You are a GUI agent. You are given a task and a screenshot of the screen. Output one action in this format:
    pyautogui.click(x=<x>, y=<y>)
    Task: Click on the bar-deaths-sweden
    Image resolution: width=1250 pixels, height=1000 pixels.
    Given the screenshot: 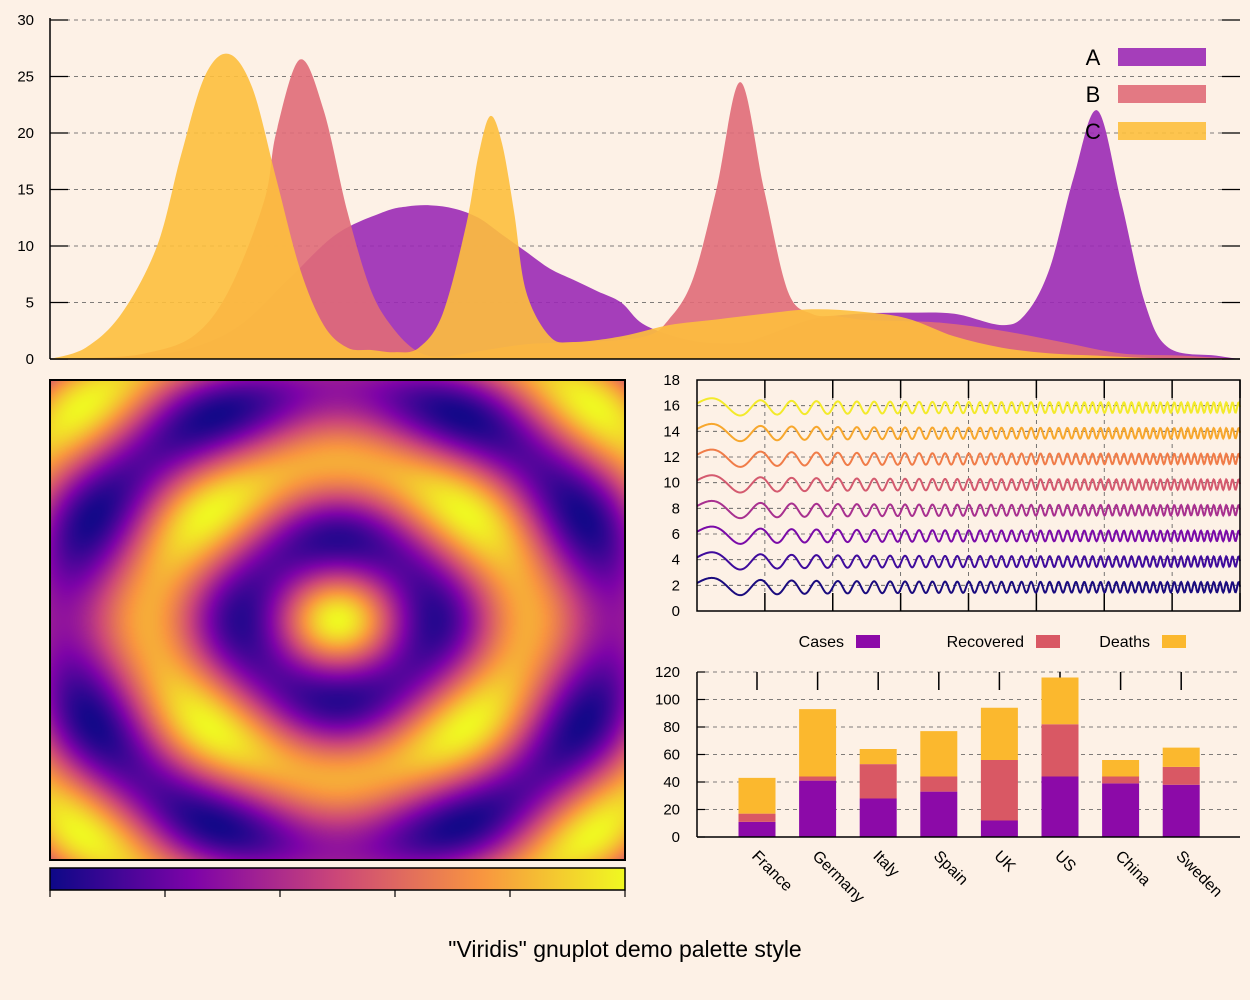 What is the action you would take?
    pyautogui.click(x=1181, y=757)
    